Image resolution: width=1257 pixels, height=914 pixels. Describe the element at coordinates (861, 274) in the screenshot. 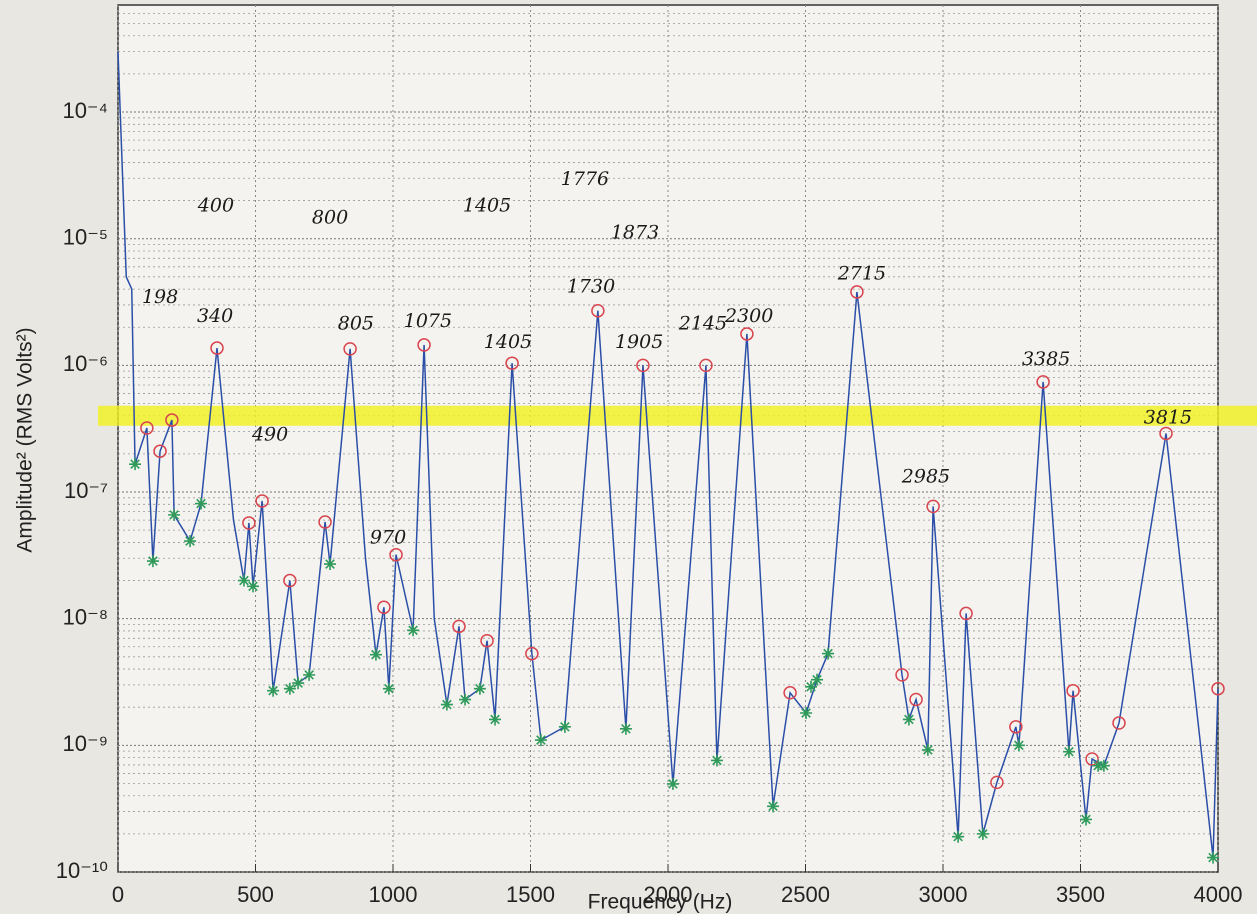

I see `annotation: 2715` at that location.